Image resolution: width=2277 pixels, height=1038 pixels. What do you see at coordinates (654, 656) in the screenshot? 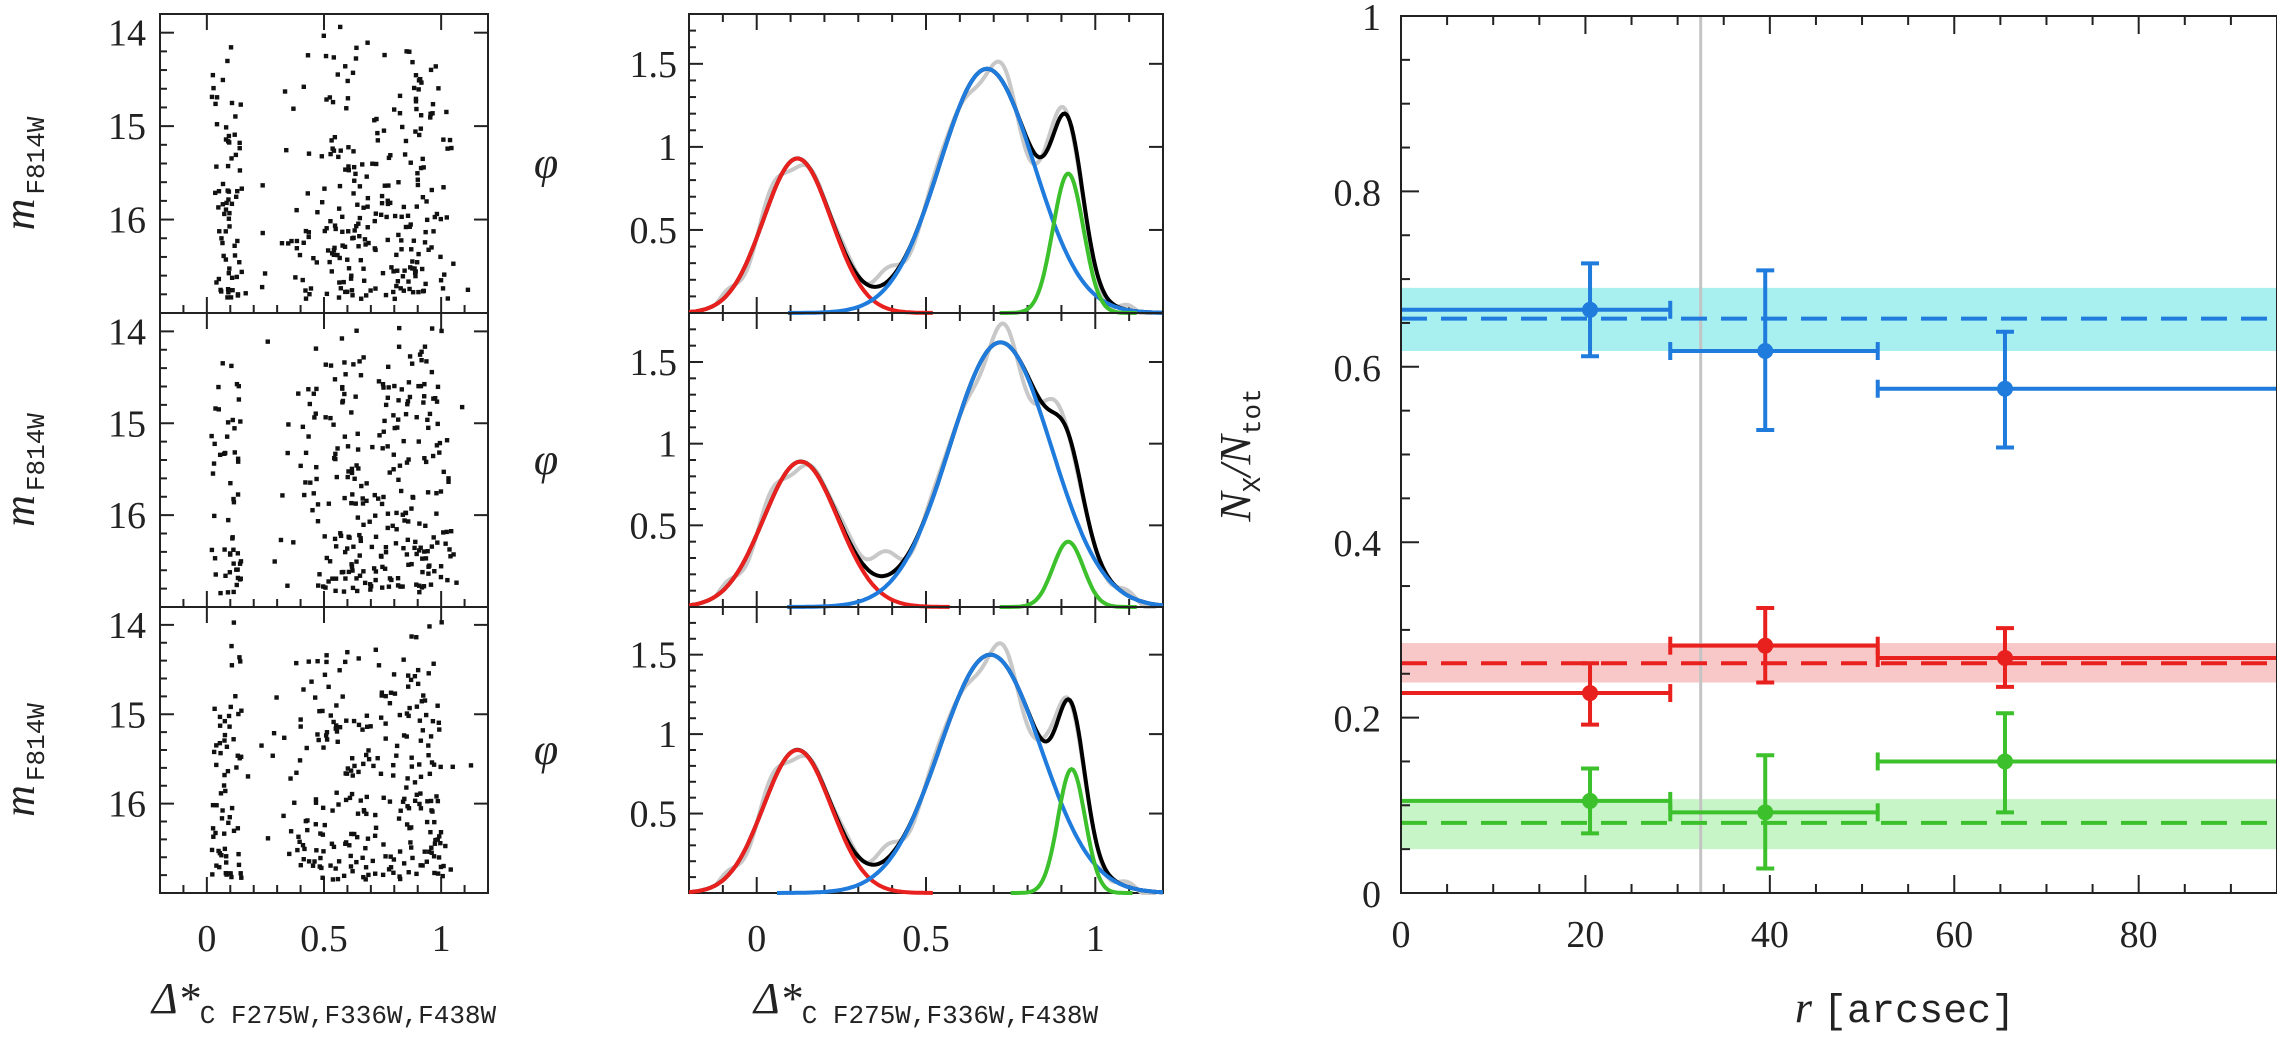
I see `y-tick-label: 1.5` at bounding box center [654, 656].